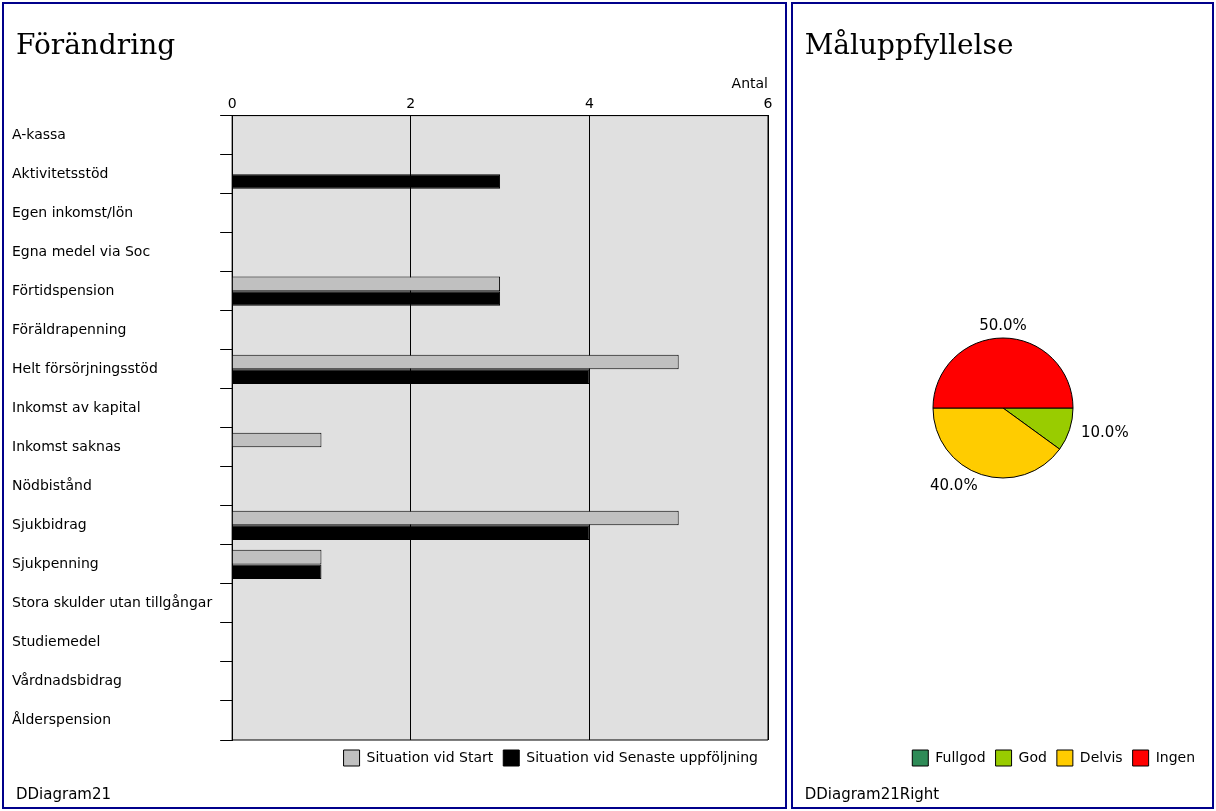 The height and width of the screenshot is (811, 1216). What do you see at coordinates (1104, 432) in the screenshot?
I see `data-label: 10.0%` at bounding box center [1104, 432].